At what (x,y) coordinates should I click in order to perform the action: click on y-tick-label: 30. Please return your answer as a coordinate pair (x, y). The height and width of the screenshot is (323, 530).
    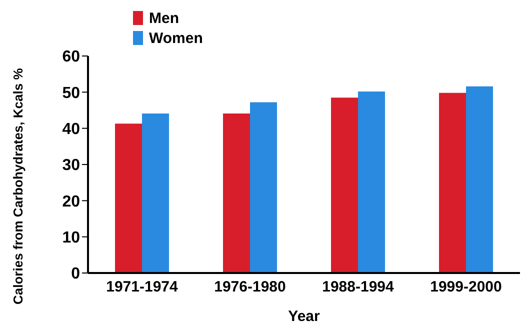
    Looking at the image, I should click on (71, 165).